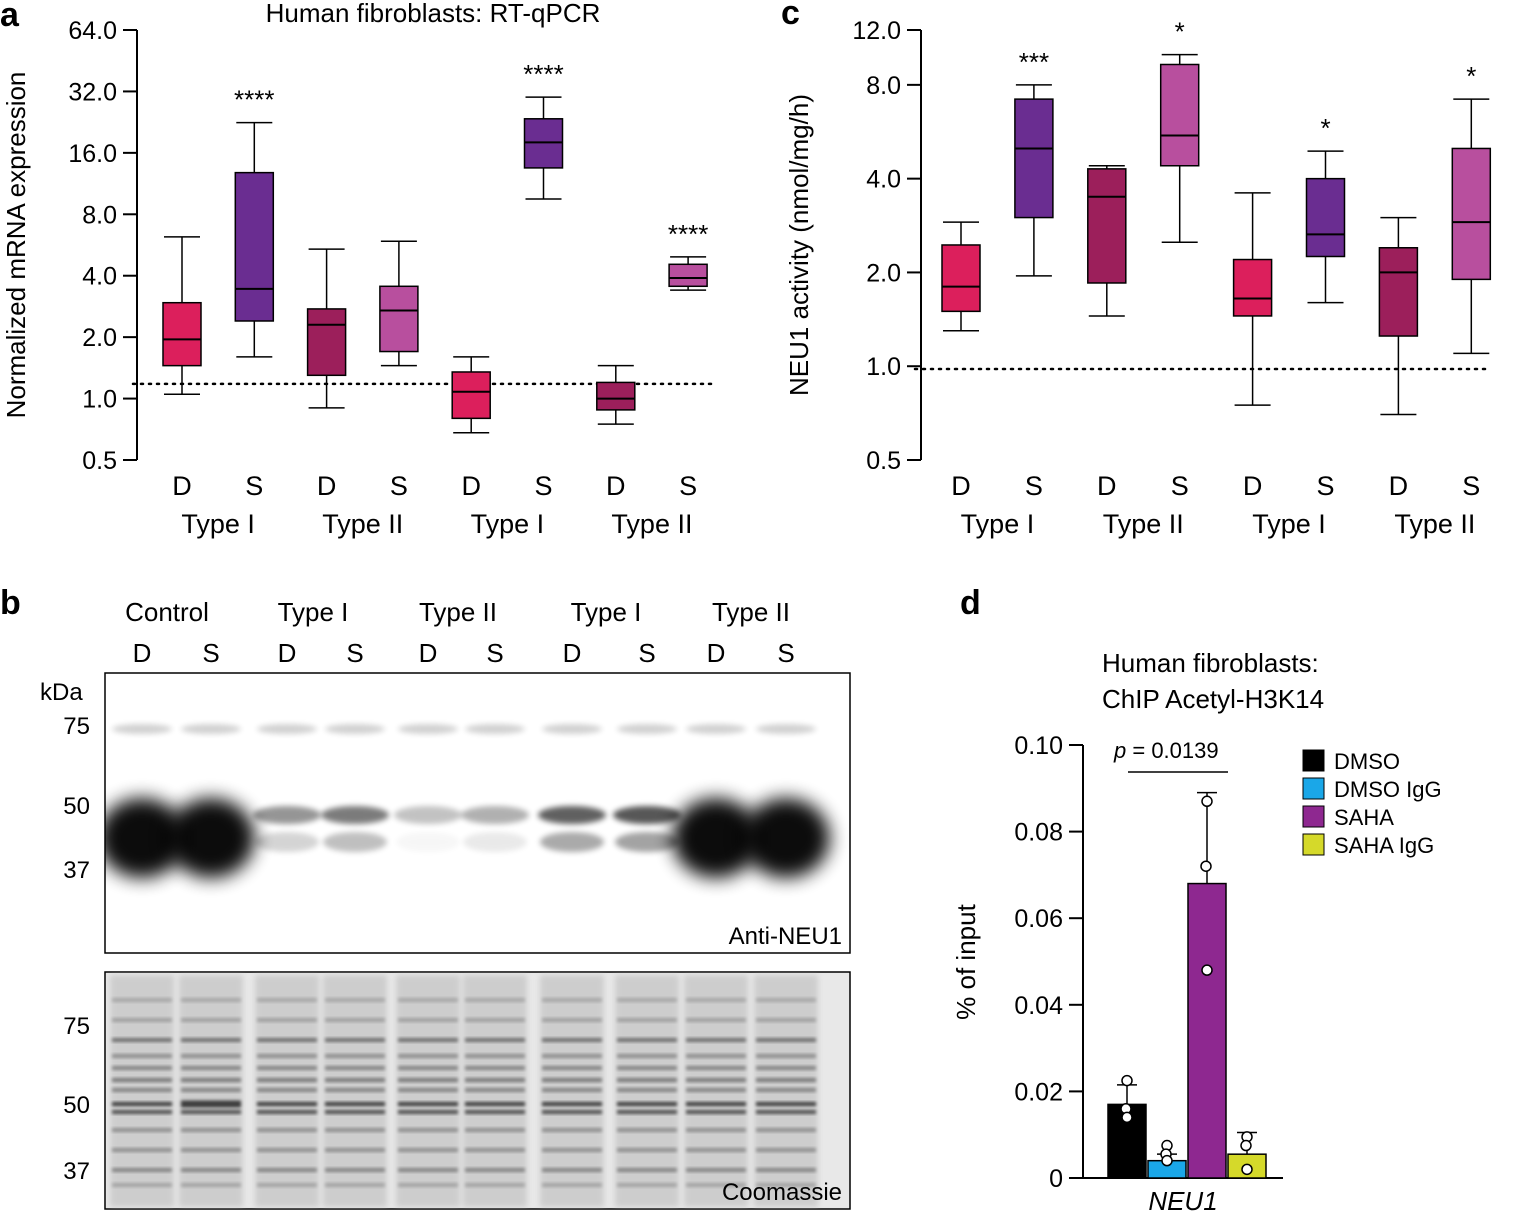 The width and height of the screenshot is (1515, 1215). I want to click on legend-label: SAHA IgG, so click(1384, 845).